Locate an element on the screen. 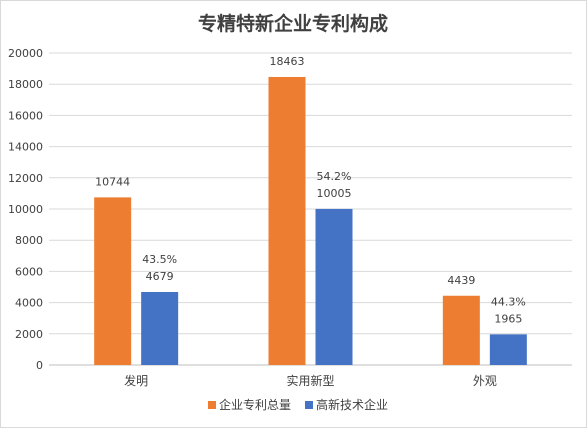  y-tick-label: 18000 is located at coordinates (25, 84).